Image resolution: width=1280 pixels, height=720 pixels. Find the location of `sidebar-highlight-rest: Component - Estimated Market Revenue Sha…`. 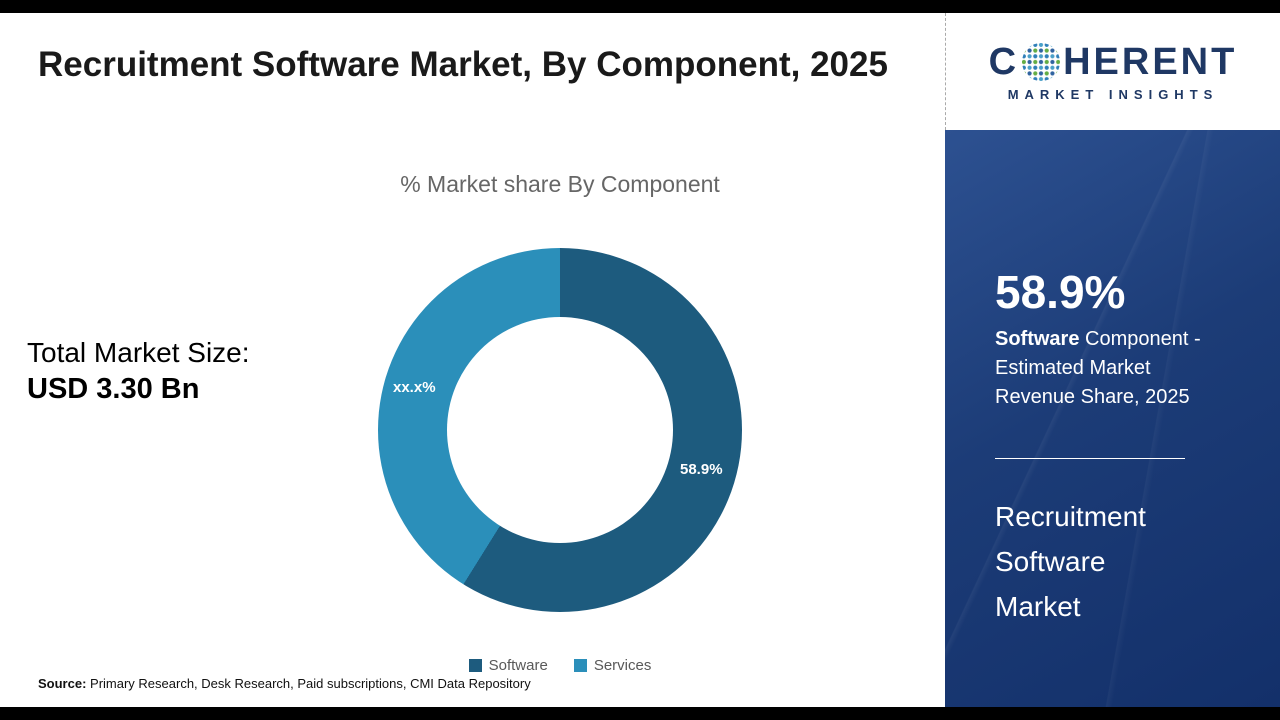

sidebar-highlight-rest: Component - Estimated Market Revenue Sha… is located at coordinates (1098, 368).